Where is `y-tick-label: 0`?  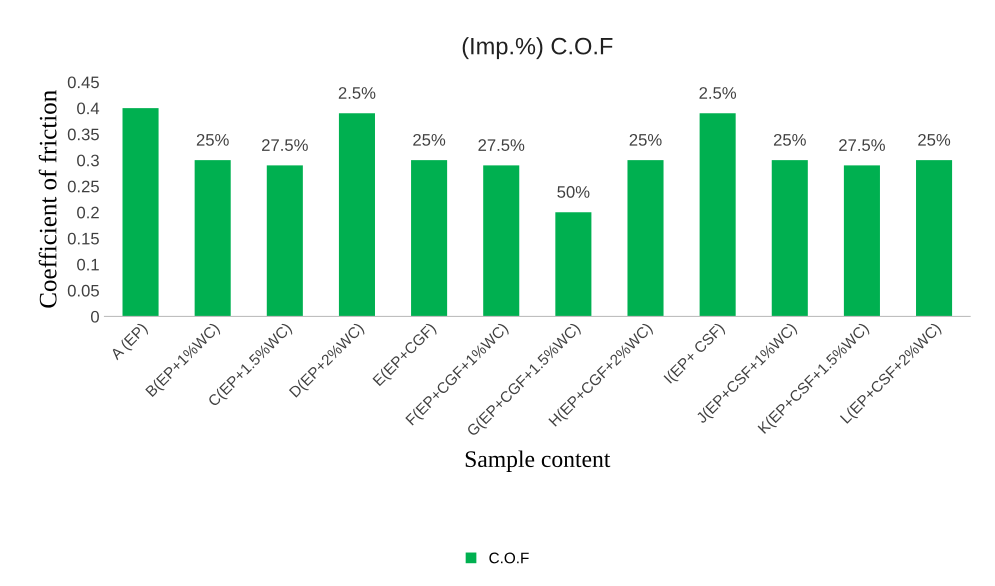 y-tick-label: 0 is located at coordinates (94, 316).